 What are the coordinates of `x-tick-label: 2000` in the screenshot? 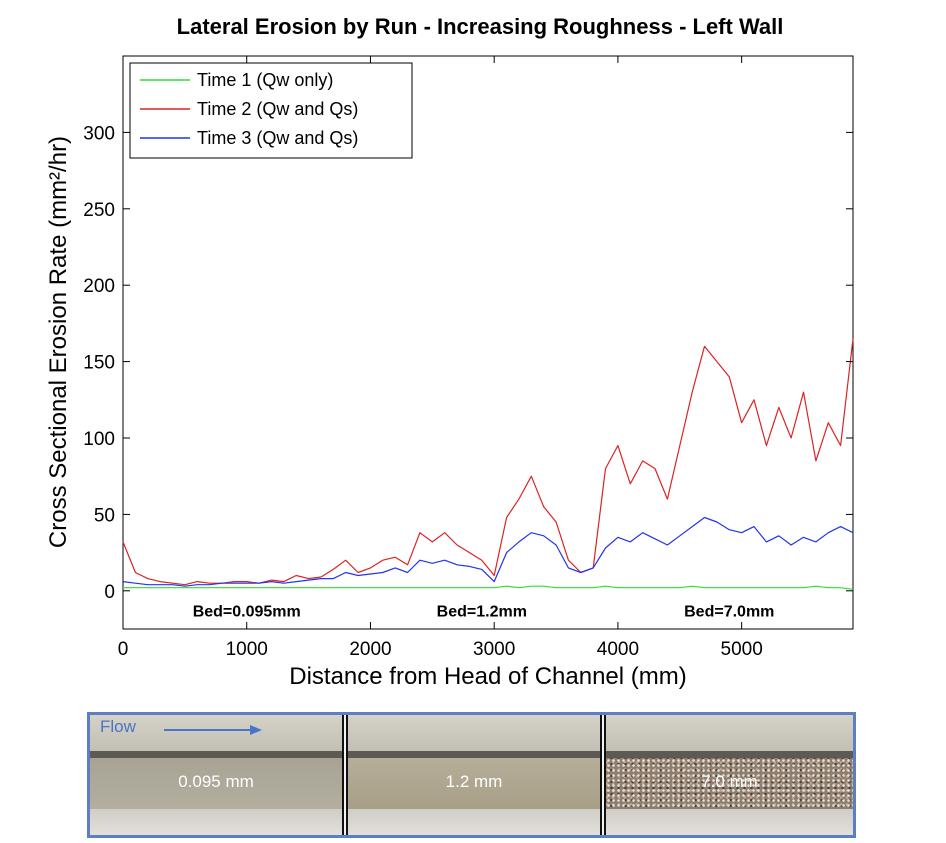 It's located at (370, 649).